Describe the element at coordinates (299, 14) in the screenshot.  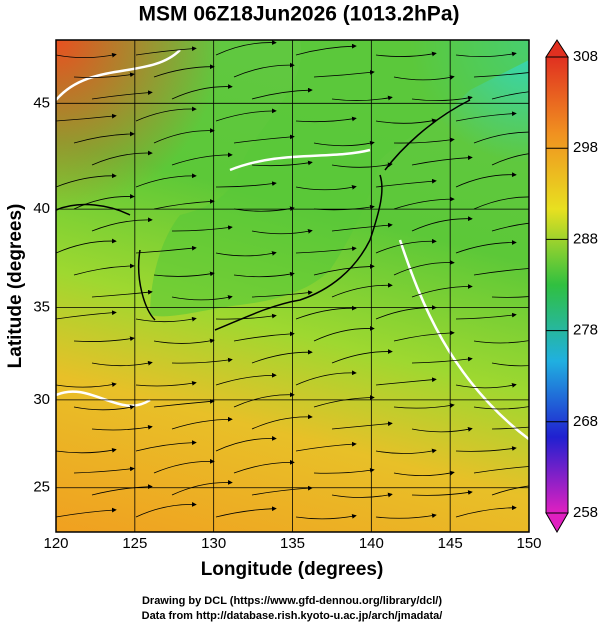
I see `title: MSM 06Z18Jun2026 (1013.2hPa)` at that location.